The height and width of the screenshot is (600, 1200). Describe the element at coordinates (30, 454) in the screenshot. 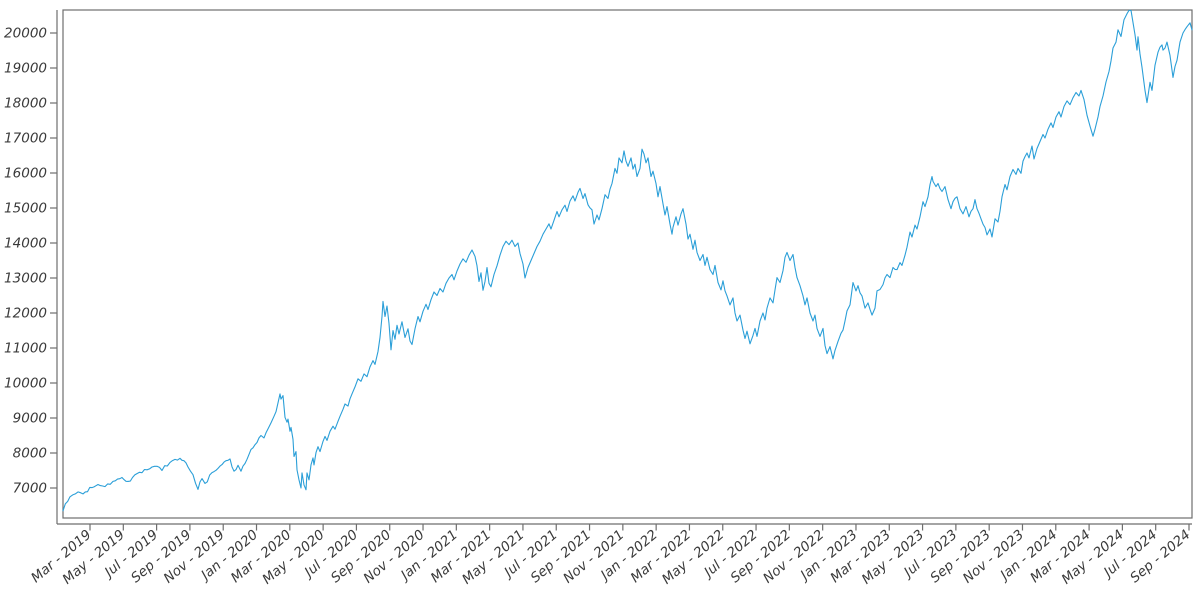

I see `y-tick-label: 8000` at that location.